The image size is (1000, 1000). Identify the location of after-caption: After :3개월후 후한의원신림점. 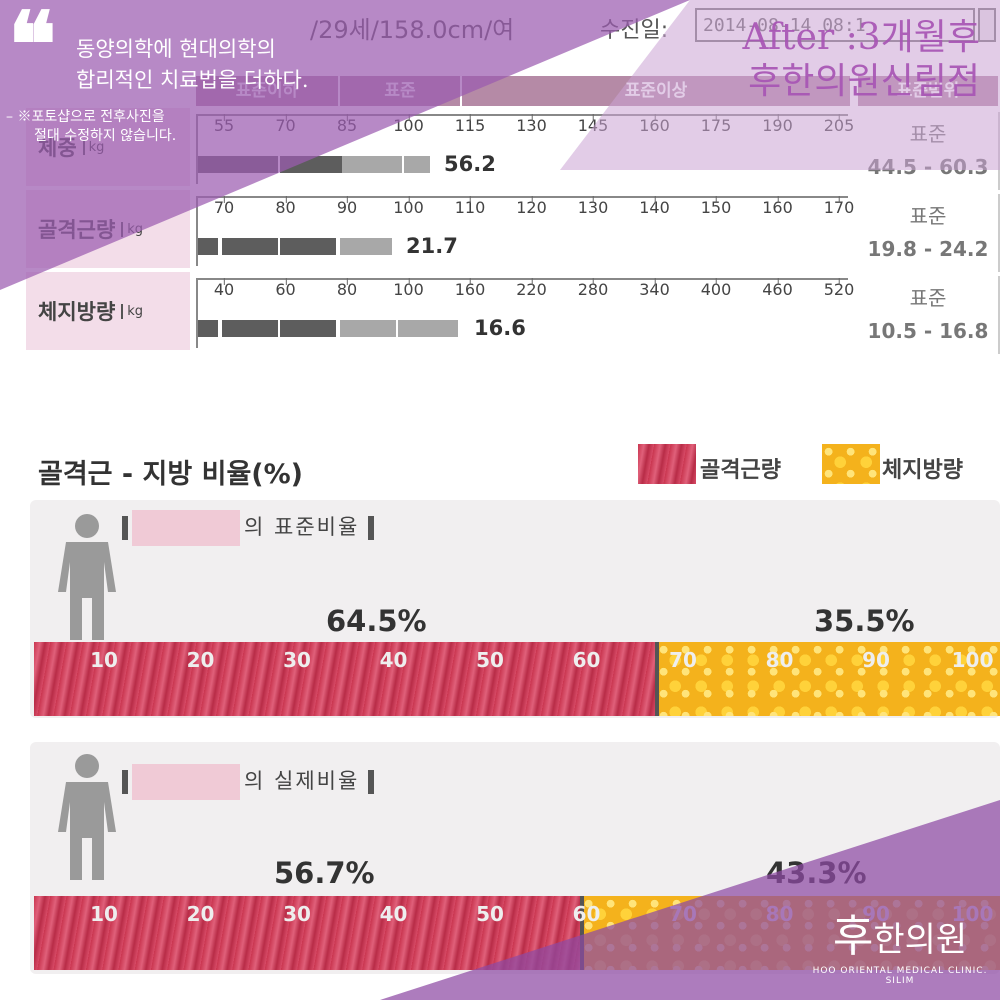
(861, 60).